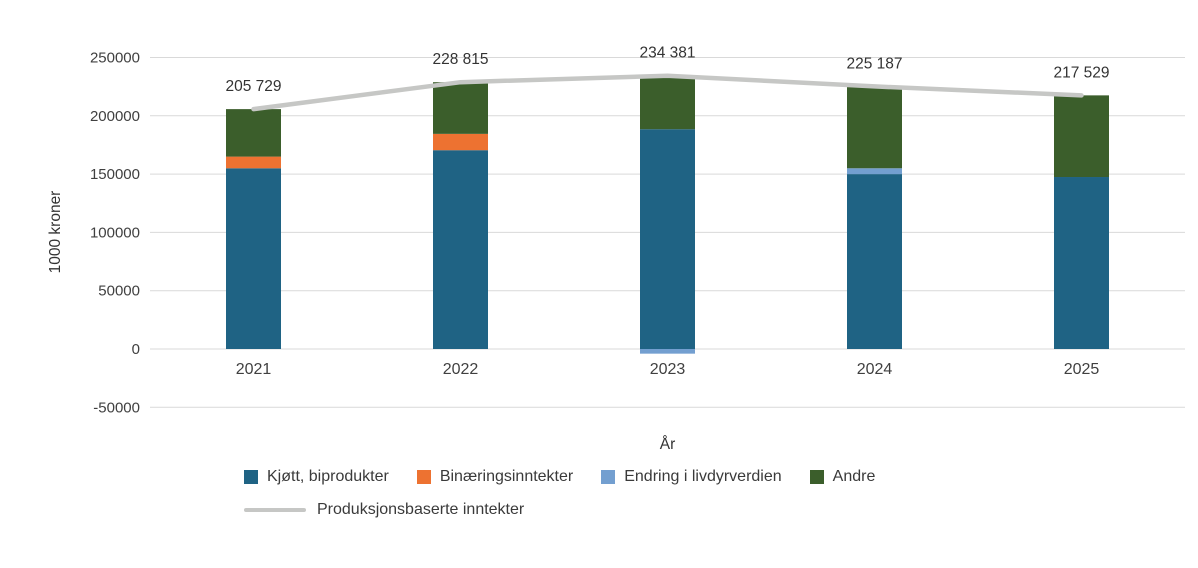 The height and width of the screenshot is (568, 1198). What do you see at coordinates (116, 407) in the screenshot?
I see `y-tick-label: -50000` at bounding box center [116, 407].